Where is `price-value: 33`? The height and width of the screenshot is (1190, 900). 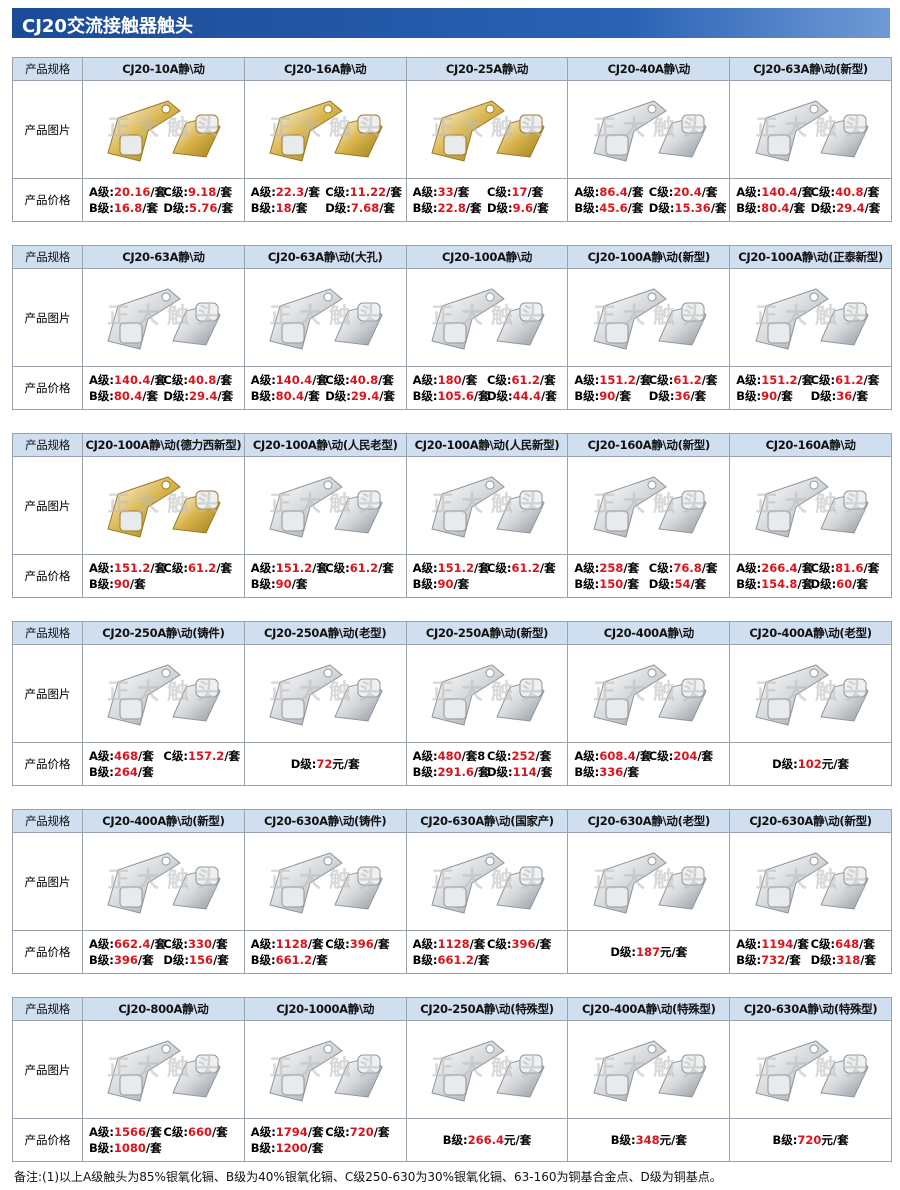
price-value: 33 is located at coordinates (445, 192).